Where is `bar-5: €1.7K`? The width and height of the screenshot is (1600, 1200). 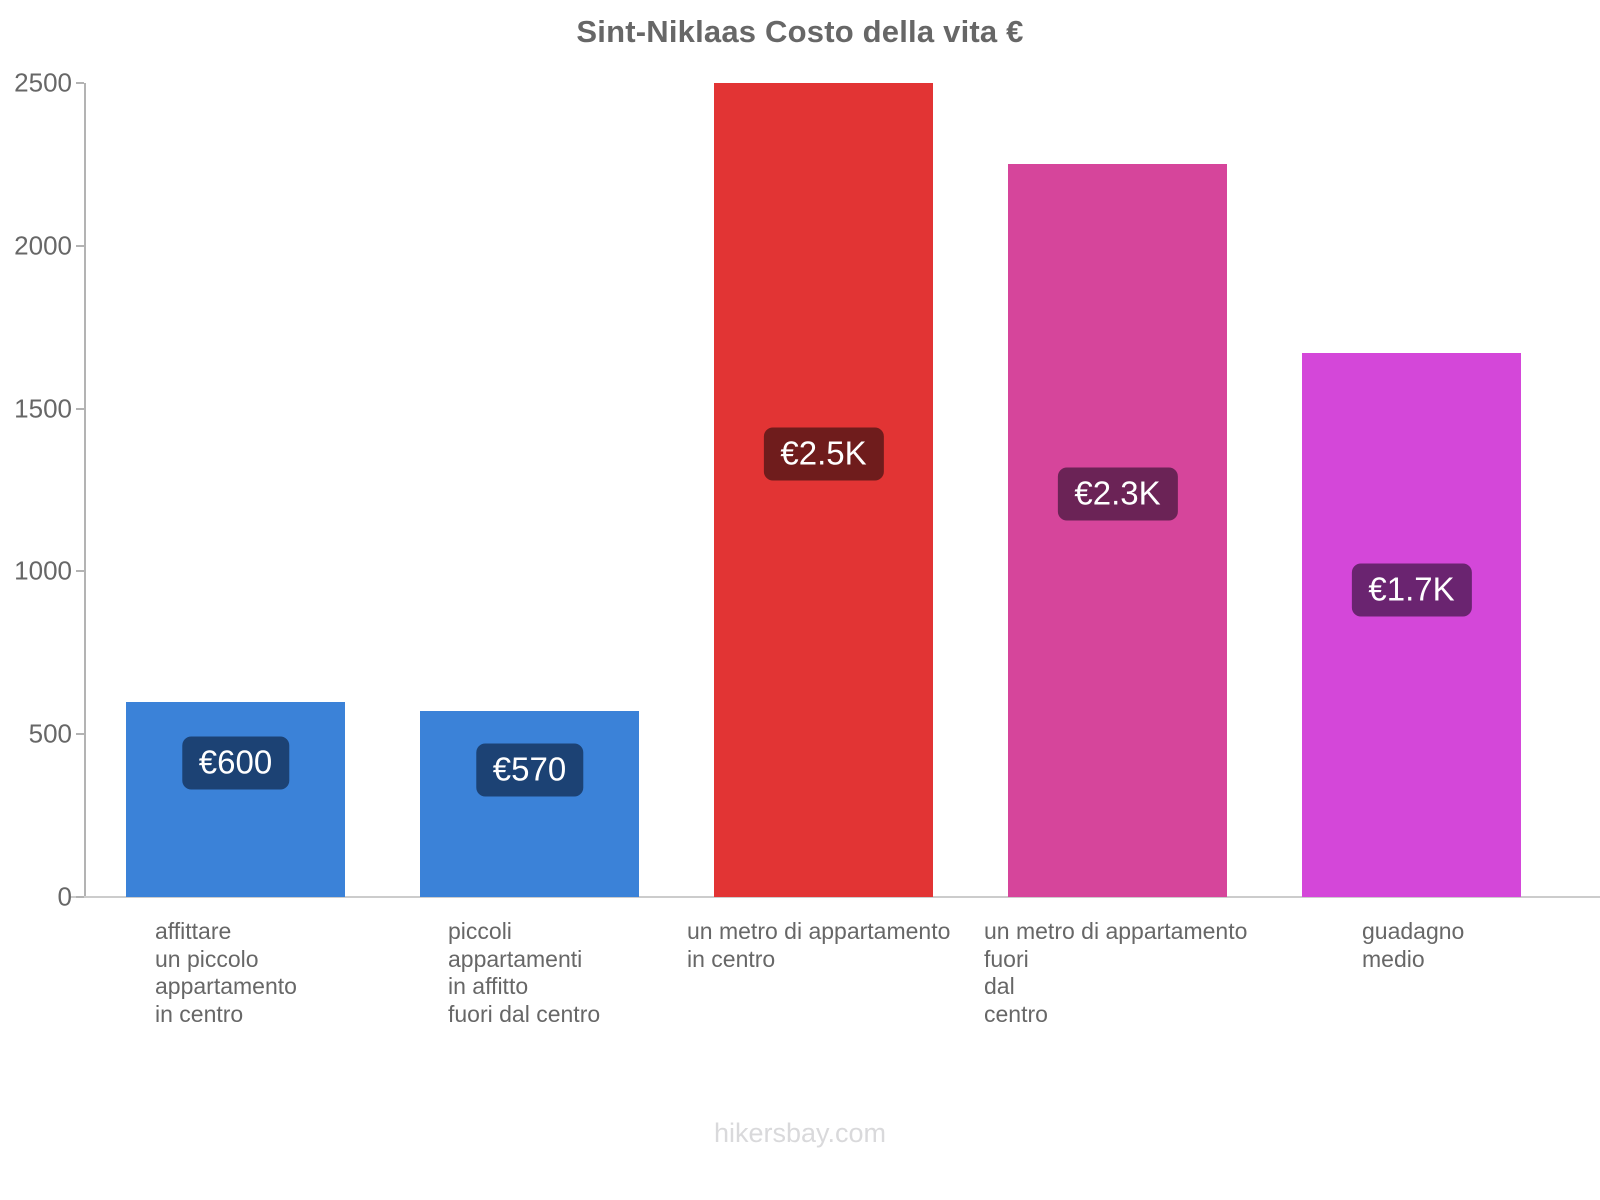 bar-5: €1.7K is located at coordinates (1411, 625).